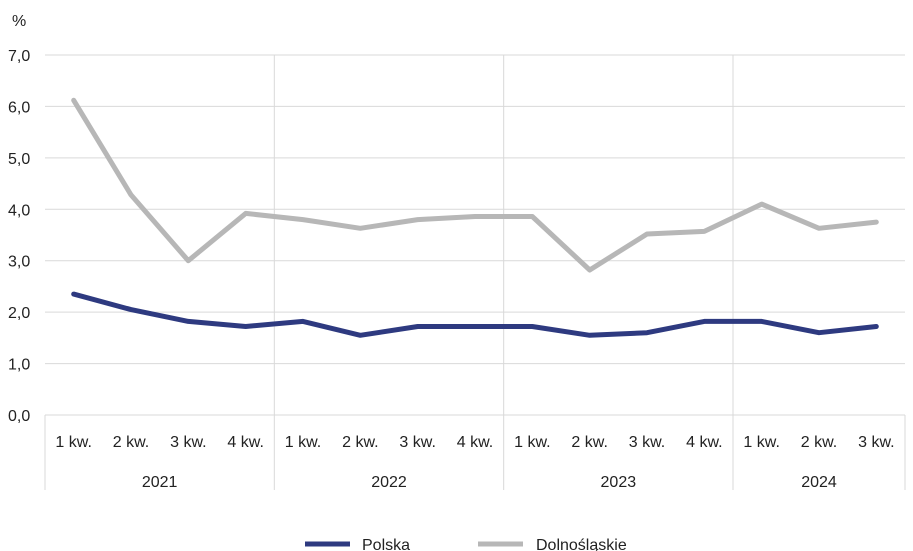  Describe the element at coordinates (19, 236) in the screenshot. I see `y-axis-ticks: 0,0 1,0 2,0 3,0 4,0 5,0 6,0 7,0` at that location.